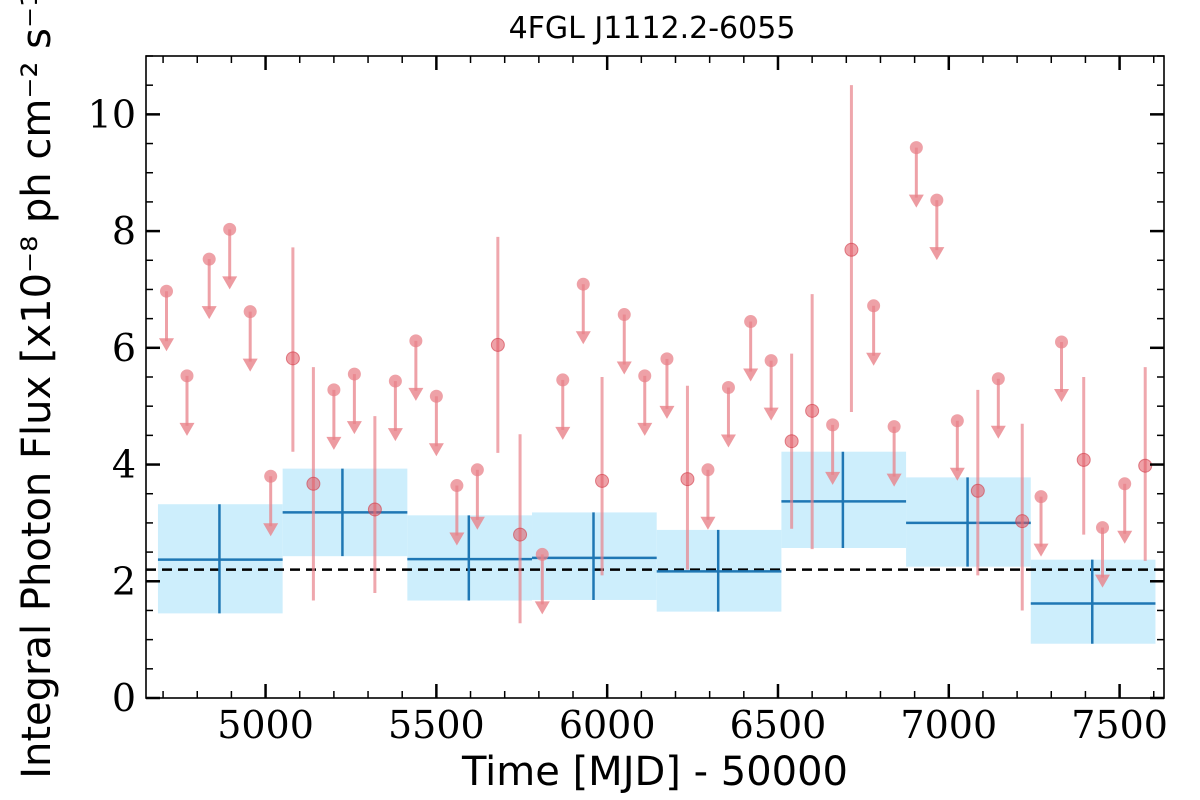 The width and height of the screenshot is (1200, 800). What do you see at coordinates (37, 389) in the screenshot?
I see `y-axis-label: Integral Photon Flux [x10⁻⁸ ph cm⁻² s⁻¹]` at bounding box center [37, 389].